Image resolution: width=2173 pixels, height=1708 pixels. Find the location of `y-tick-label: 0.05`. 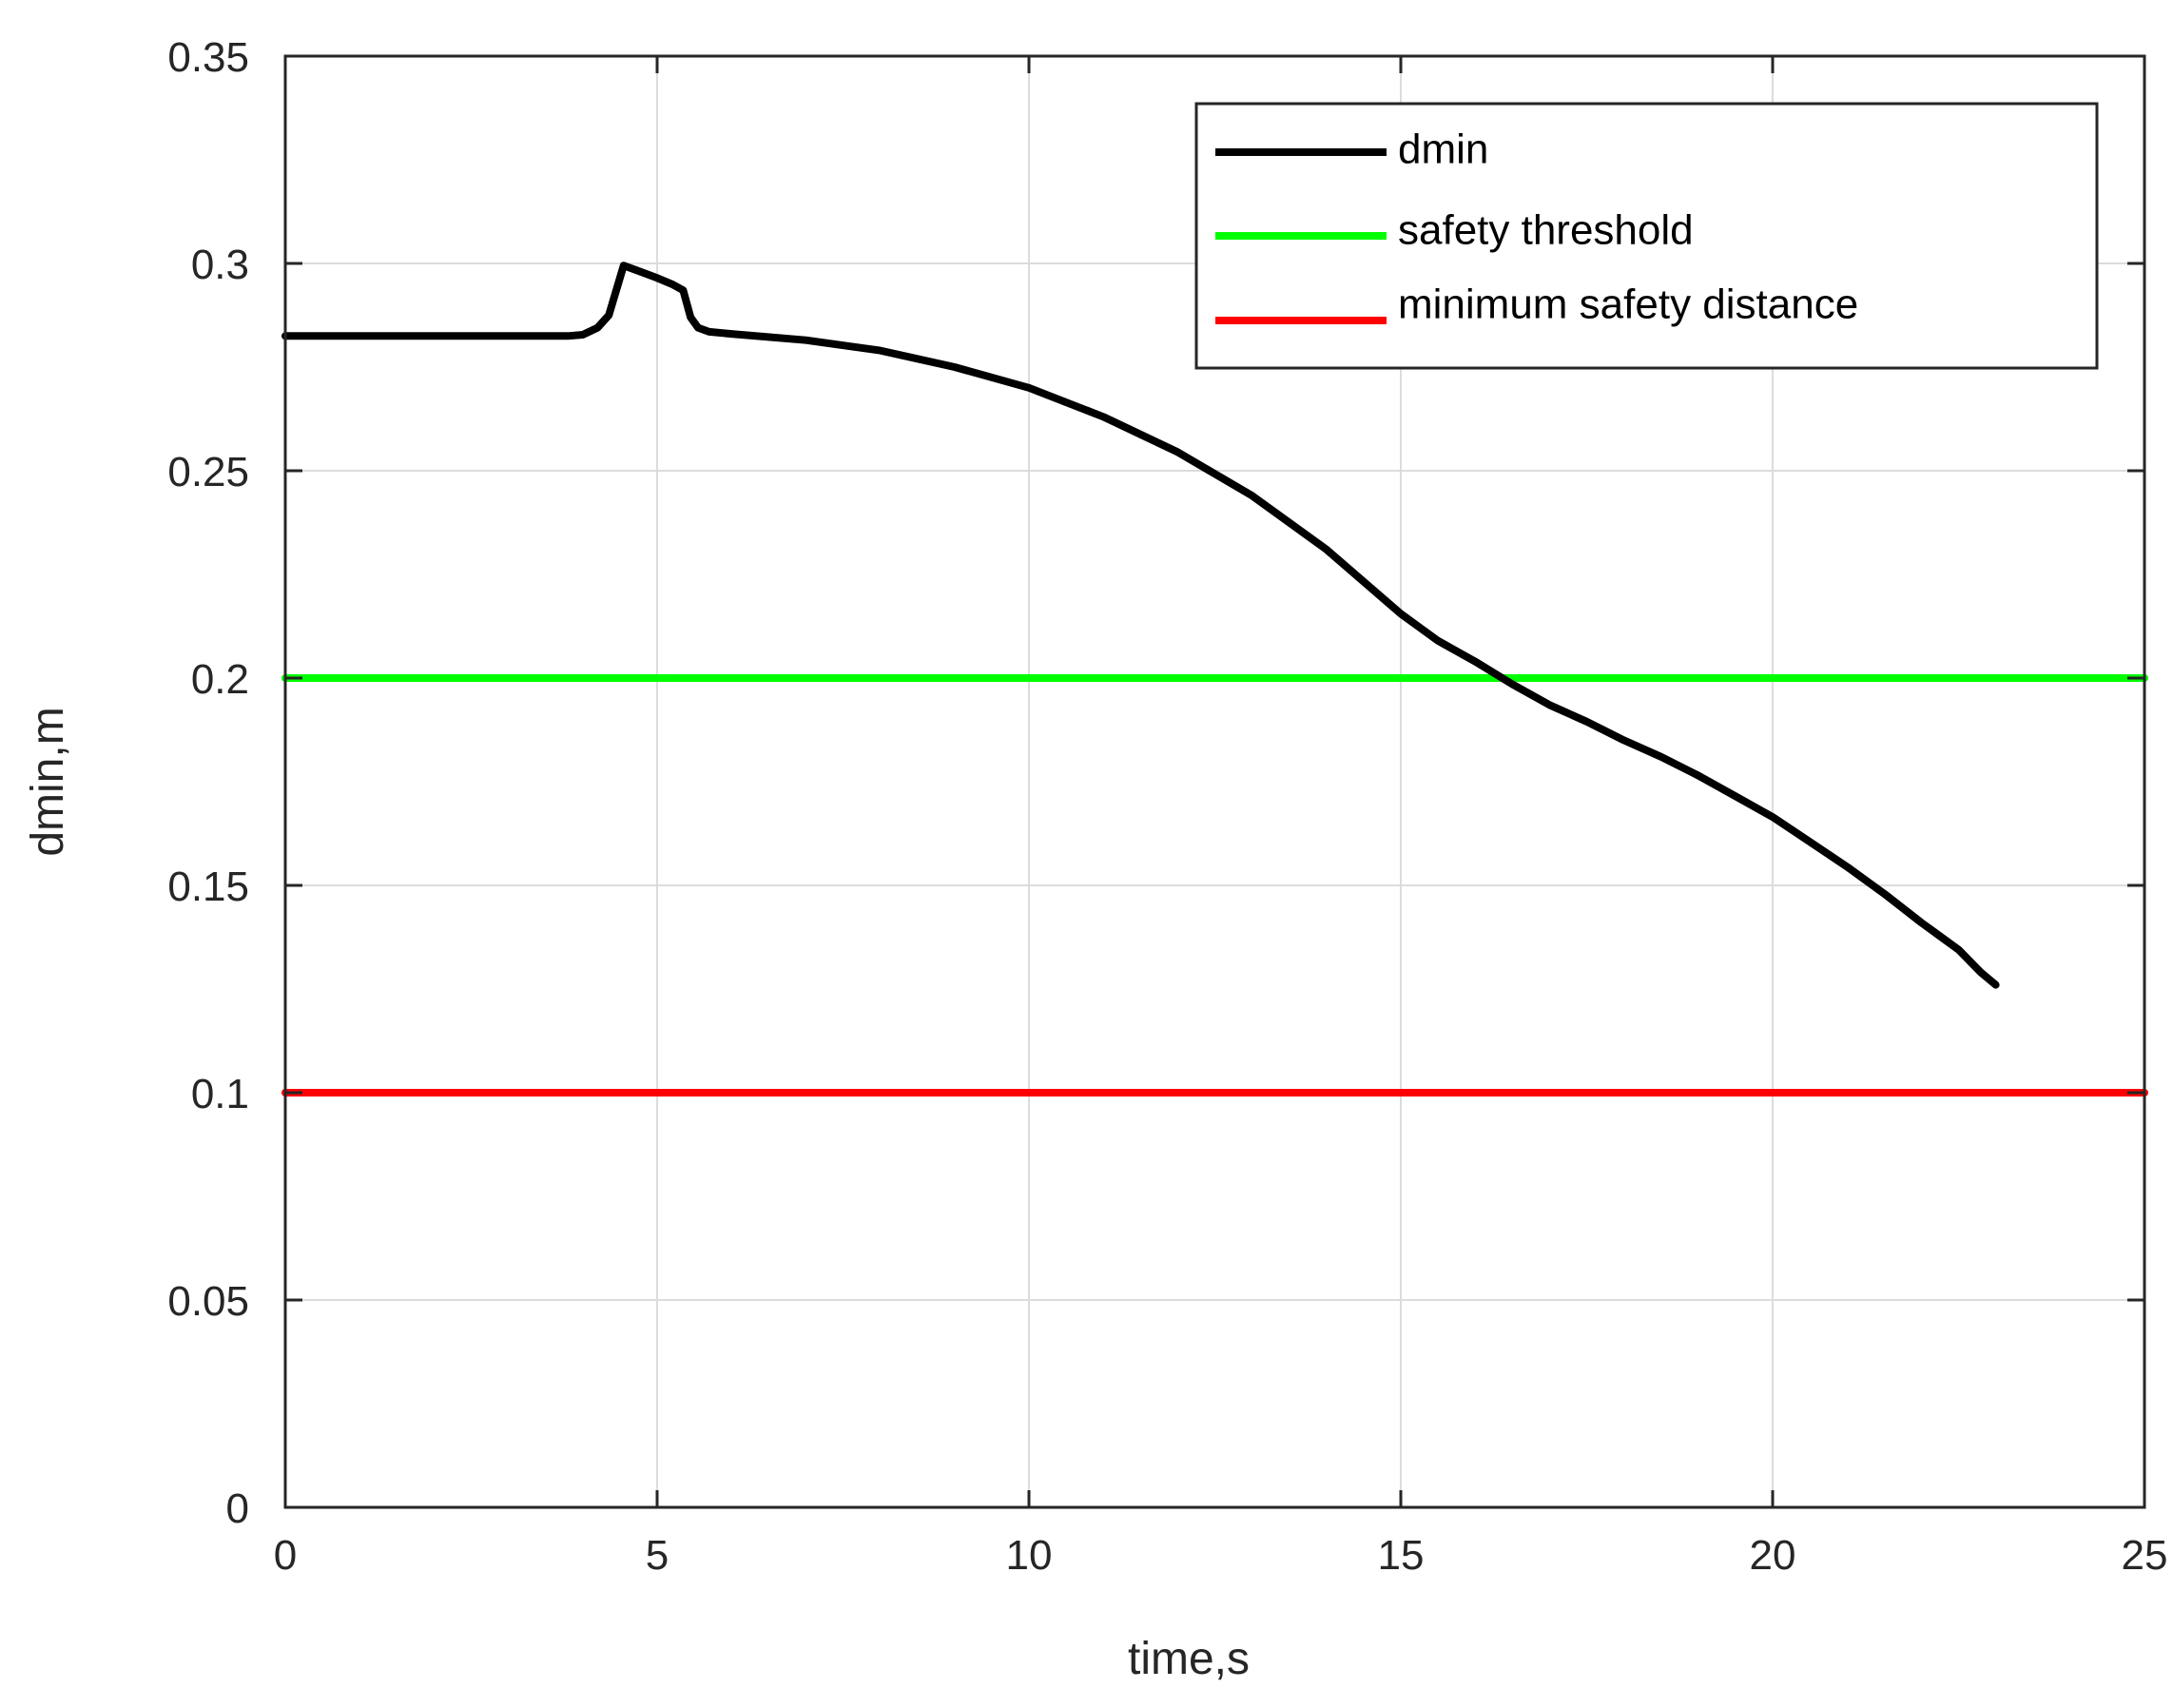

y-tick-label: 0.05 is located at coordinates (208, 1302).